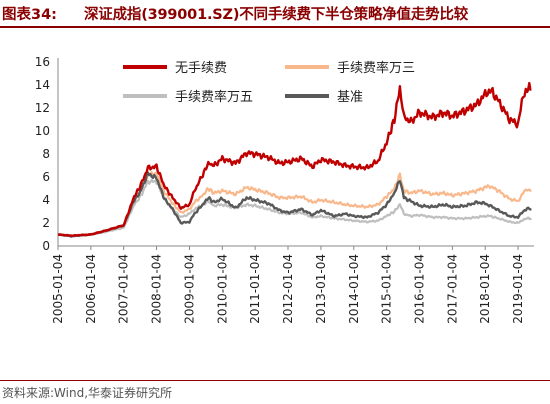  What do you see at coordinates (42, 85) in the screenshot?
I see `y-tick-label: 14` at bounding box center [42, 85].